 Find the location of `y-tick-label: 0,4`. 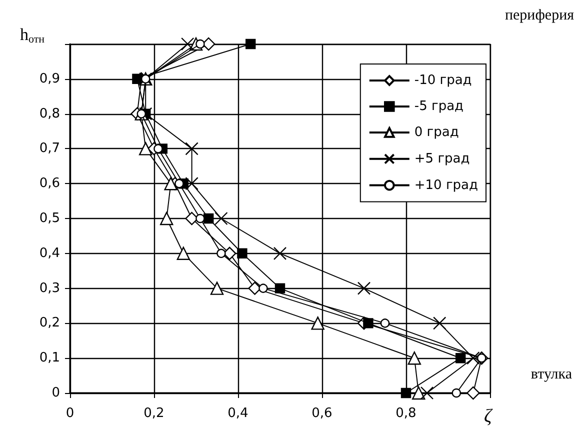

y-tick-label: 0,4 is located at coordinates (49, 253).